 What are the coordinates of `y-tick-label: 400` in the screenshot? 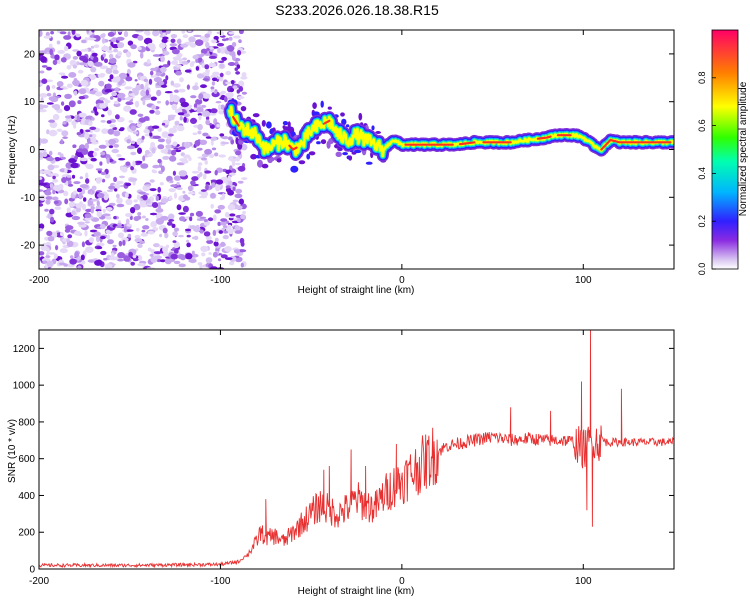 It's located at (26, 496).